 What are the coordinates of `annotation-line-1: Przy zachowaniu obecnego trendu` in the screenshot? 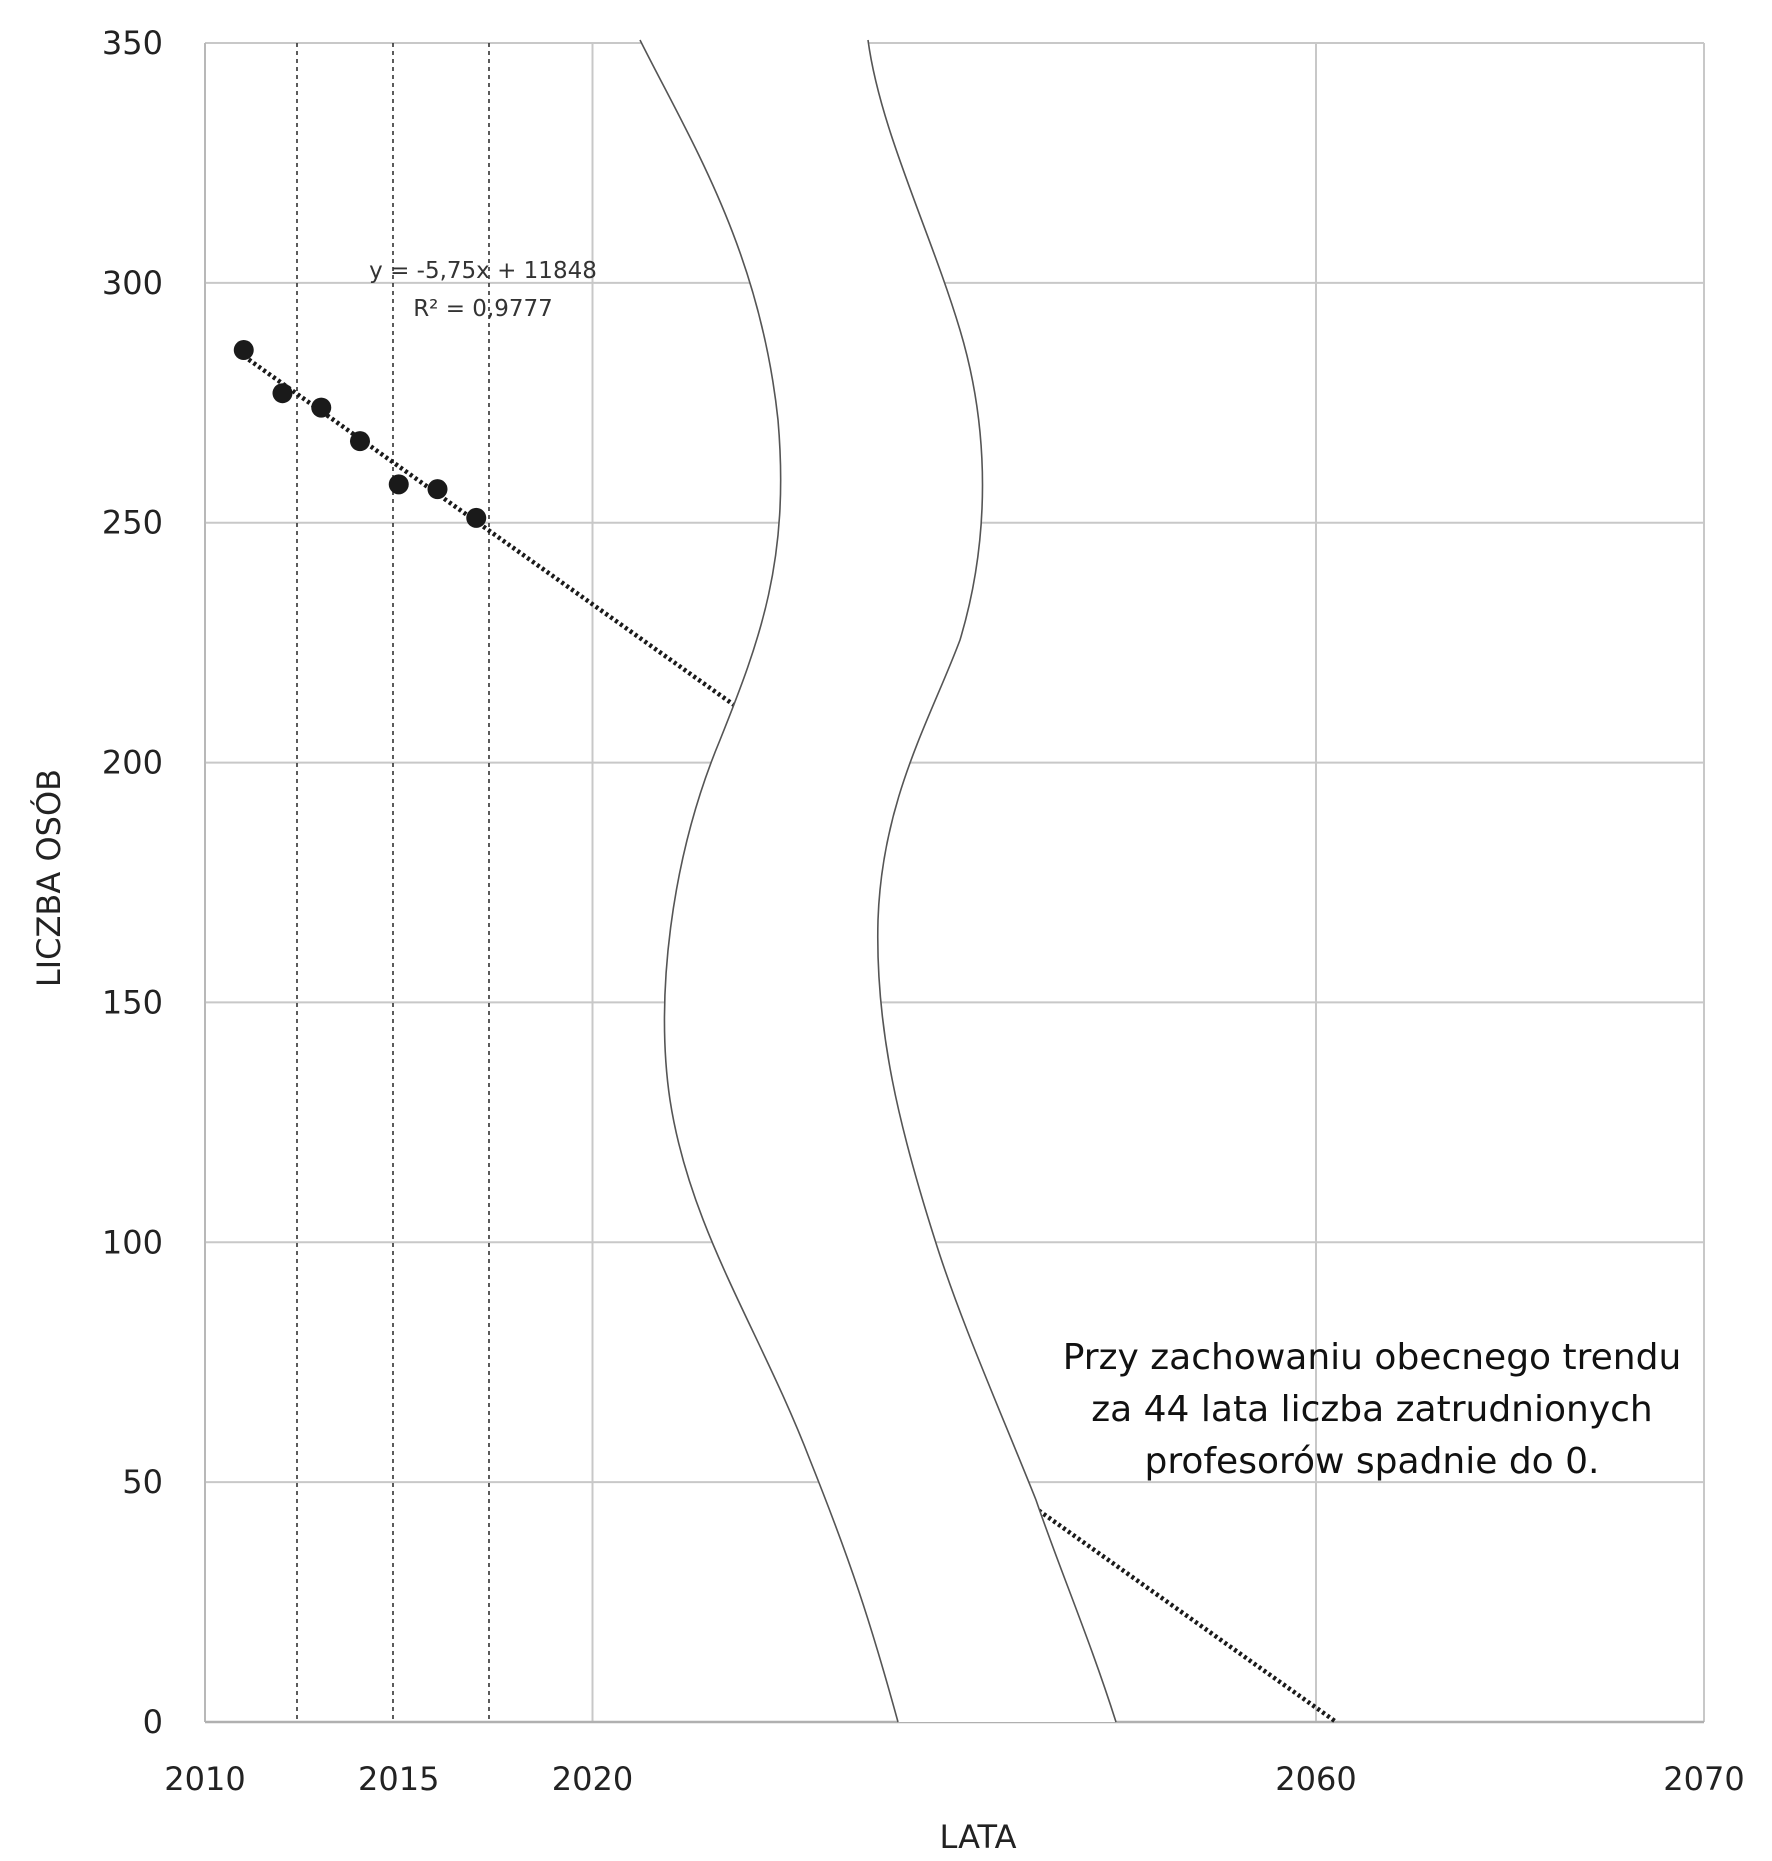 It's located at (1372, 1357).